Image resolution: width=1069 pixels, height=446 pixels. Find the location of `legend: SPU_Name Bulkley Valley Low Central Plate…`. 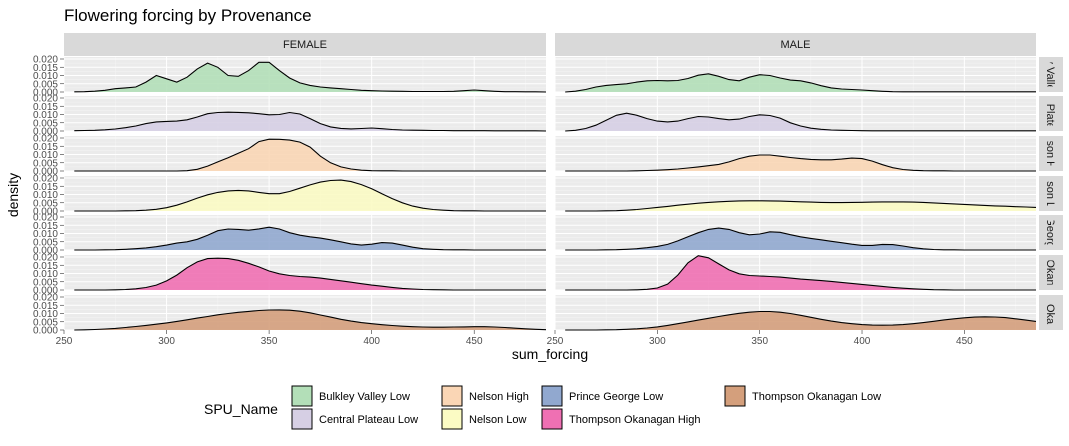

legend: SPU_Name Bulkley Valley Low Central Plate… is located at coordinates (542, 407).